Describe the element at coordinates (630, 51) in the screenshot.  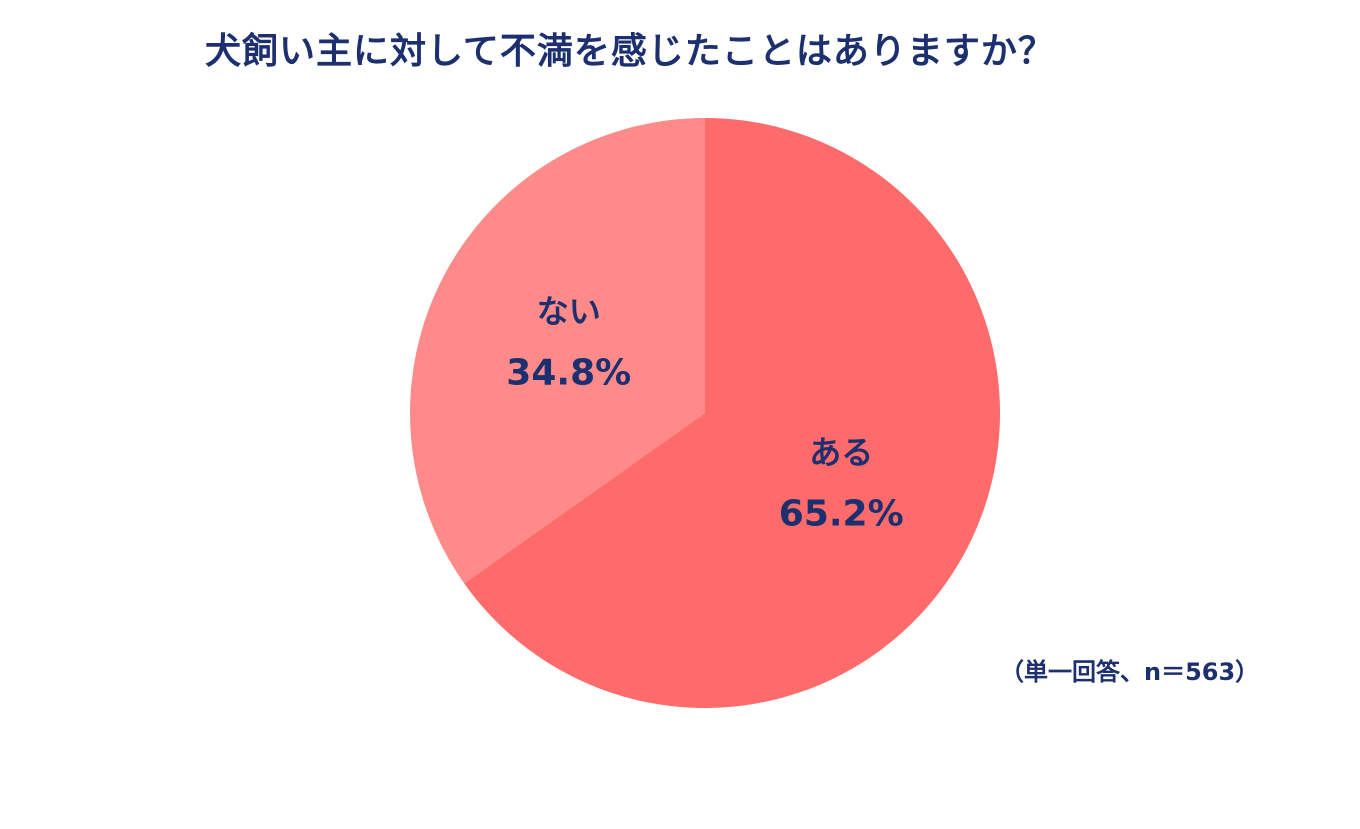
I see `chart-title: 犬飼い主に対して不満を感じたことはありますか？` at that location.